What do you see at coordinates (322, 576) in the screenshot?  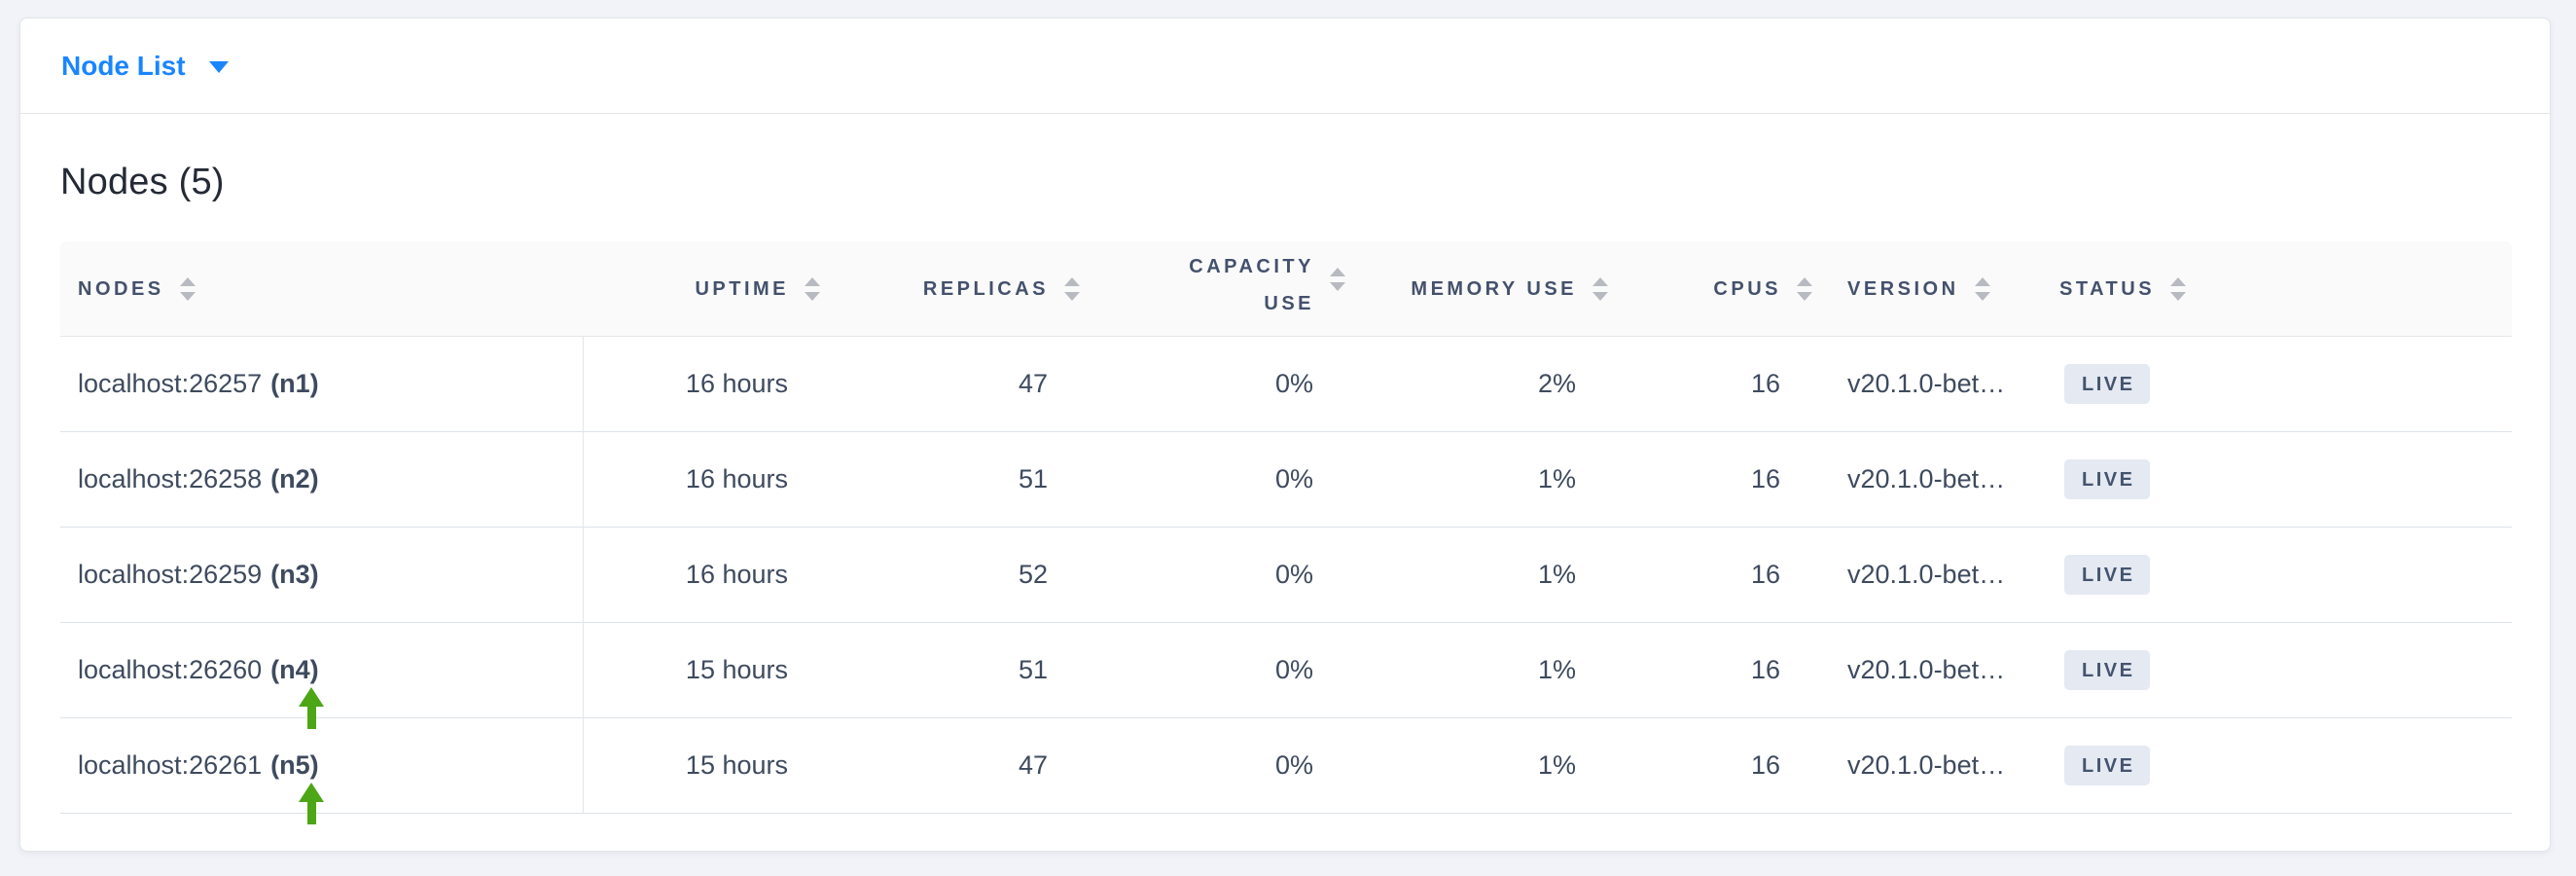 I see `node-address-cell: localhost:26259 (n3)` at bounding box center [322, 576].